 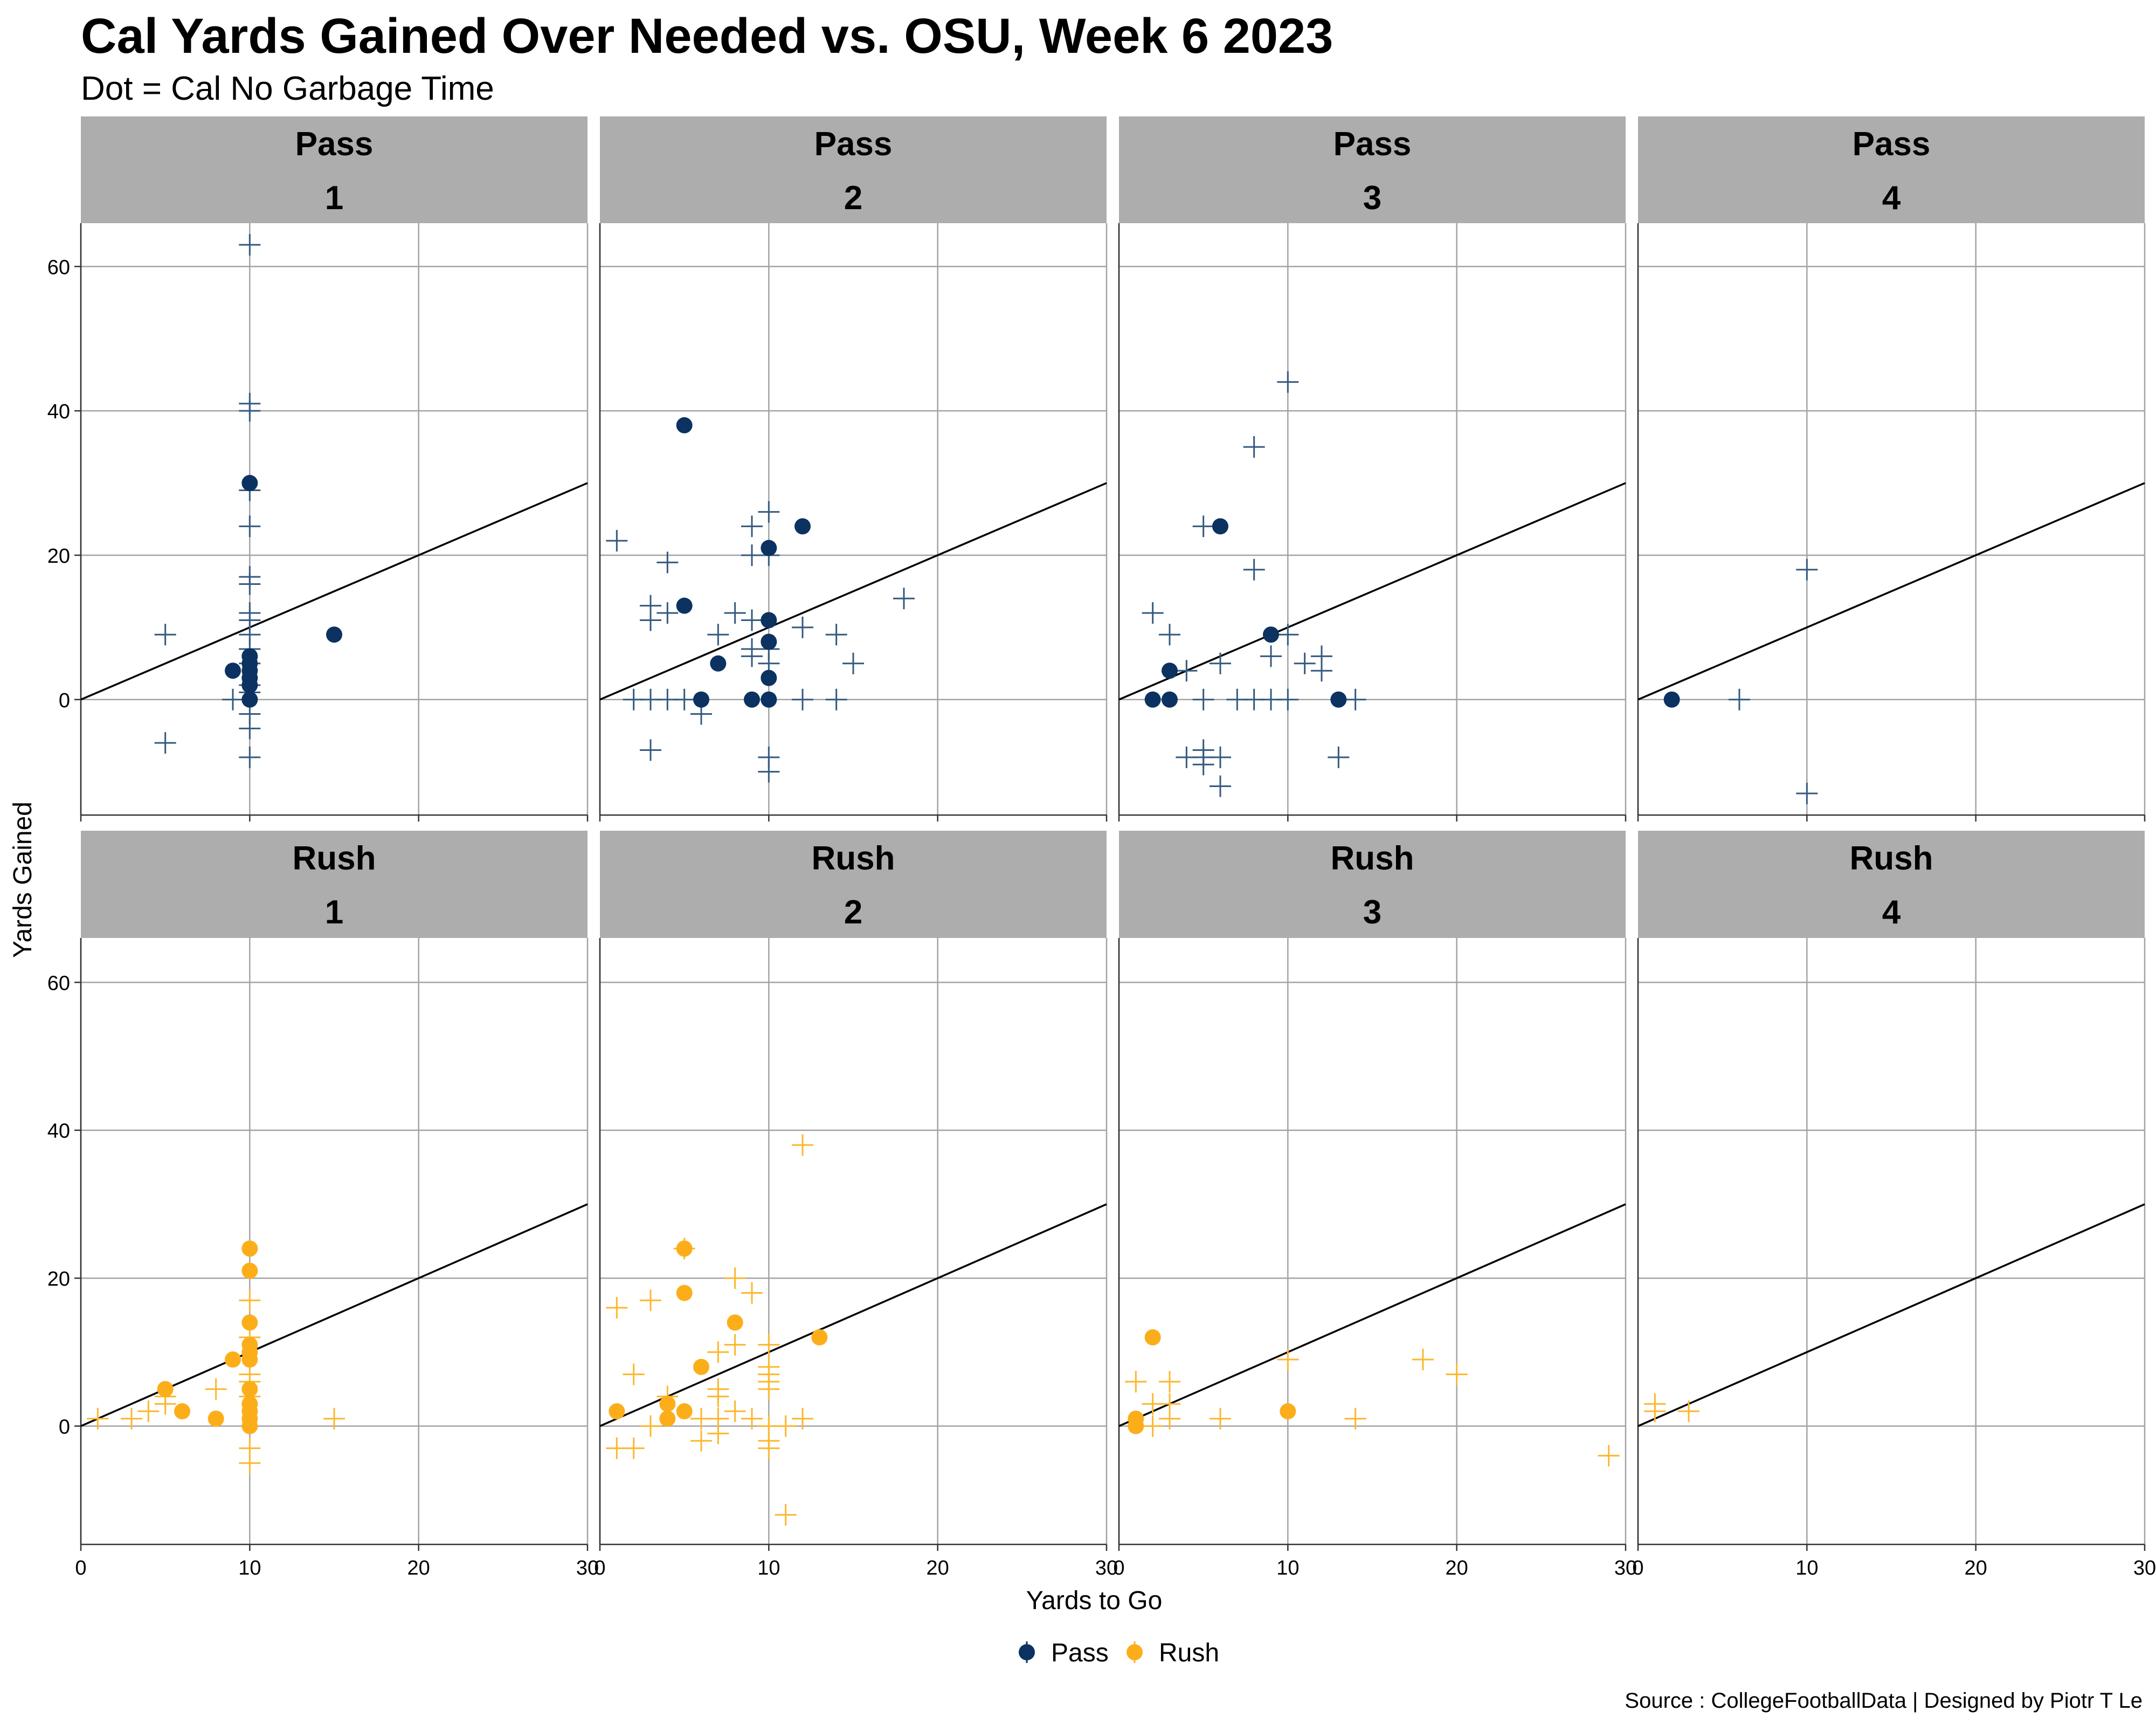 I want to click on y-tick-label: 0, so click(x=64, y=700).